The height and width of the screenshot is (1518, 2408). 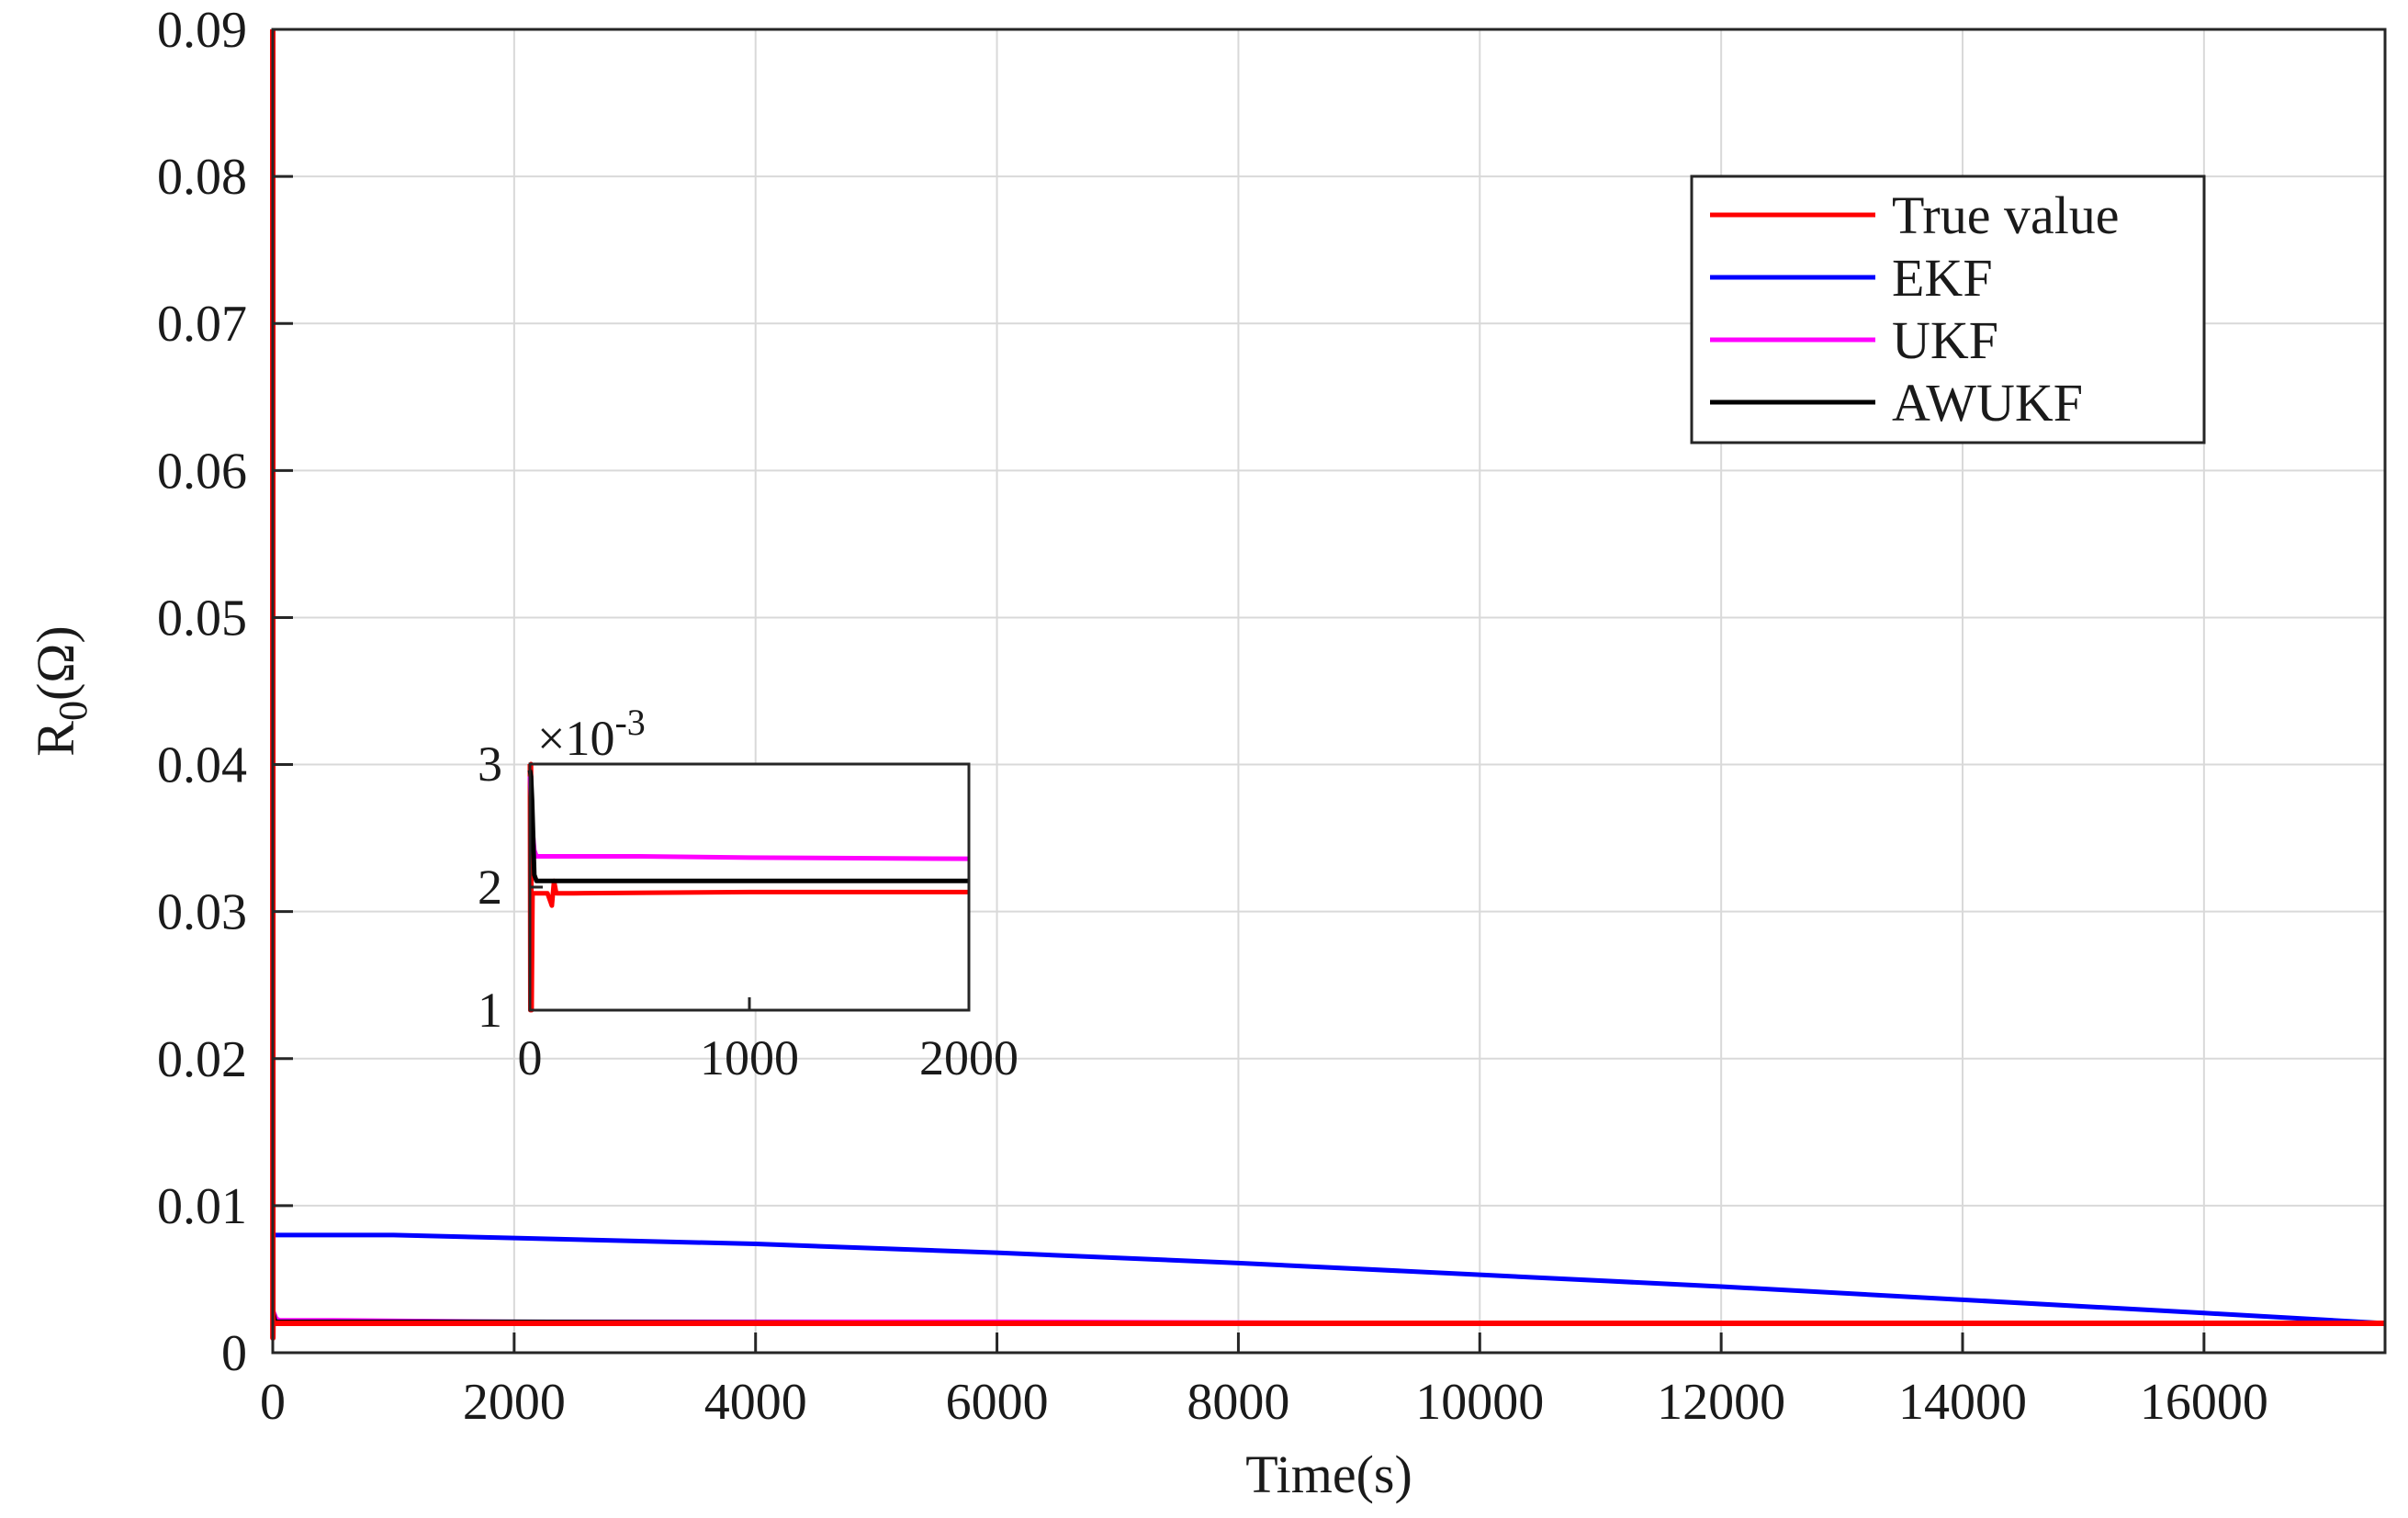 I want to click on x-tick-label: 4000, so click(x=755, y=1402).